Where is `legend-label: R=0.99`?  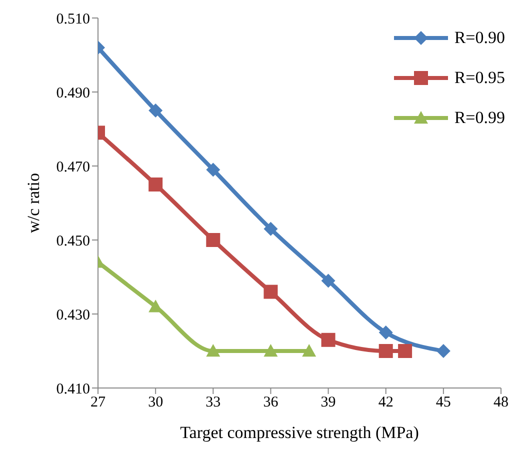 legend-label: R=0.99 is located at coordinates (479, 118).